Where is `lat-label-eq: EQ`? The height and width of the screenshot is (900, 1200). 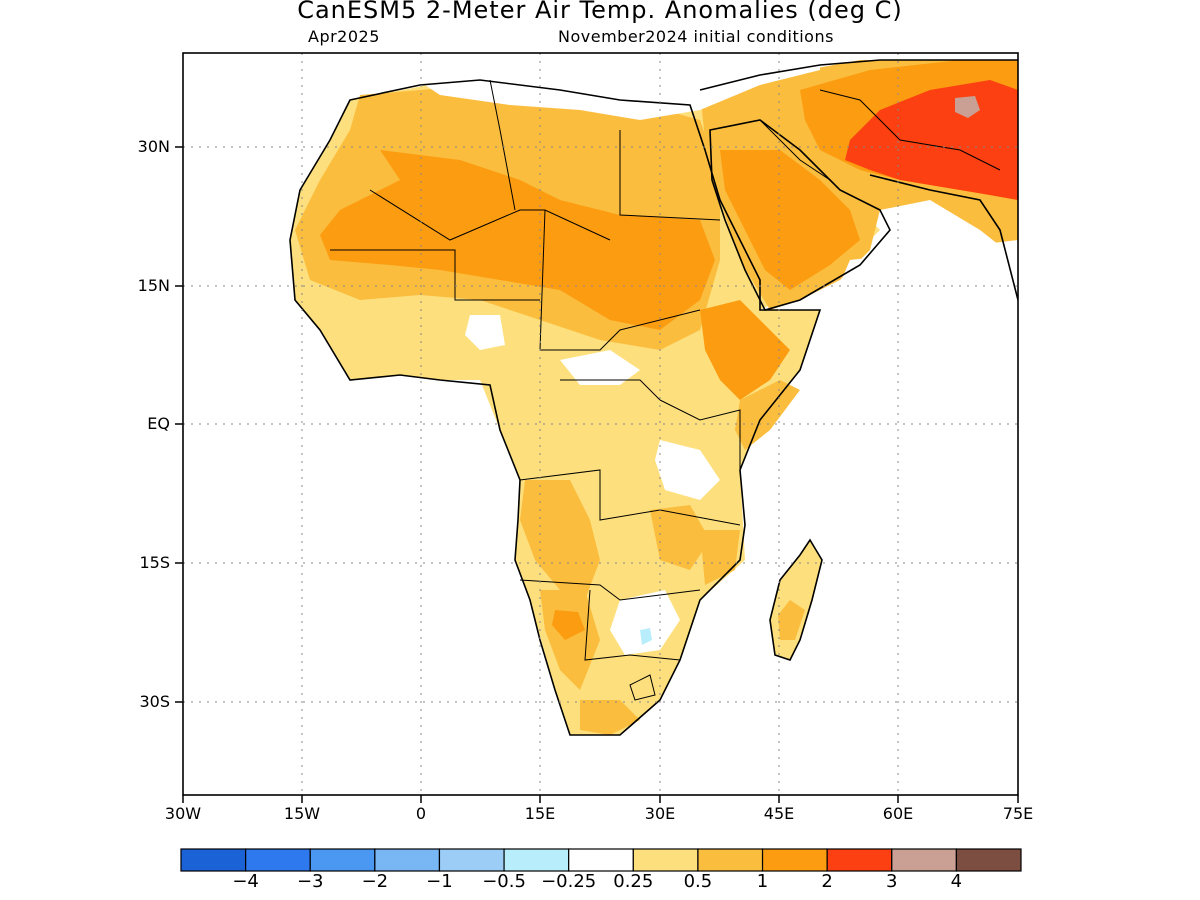 lat-label-eq: EQ is located at coordinates (158, 423).